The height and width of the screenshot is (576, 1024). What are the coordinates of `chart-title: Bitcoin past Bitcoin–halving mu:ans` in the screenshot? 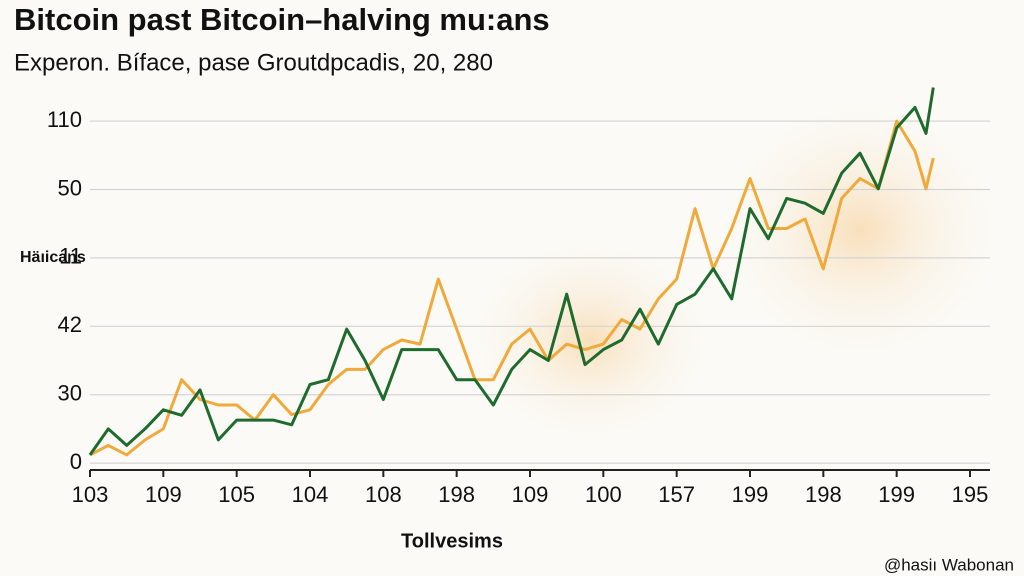 It's located at (282, 19).